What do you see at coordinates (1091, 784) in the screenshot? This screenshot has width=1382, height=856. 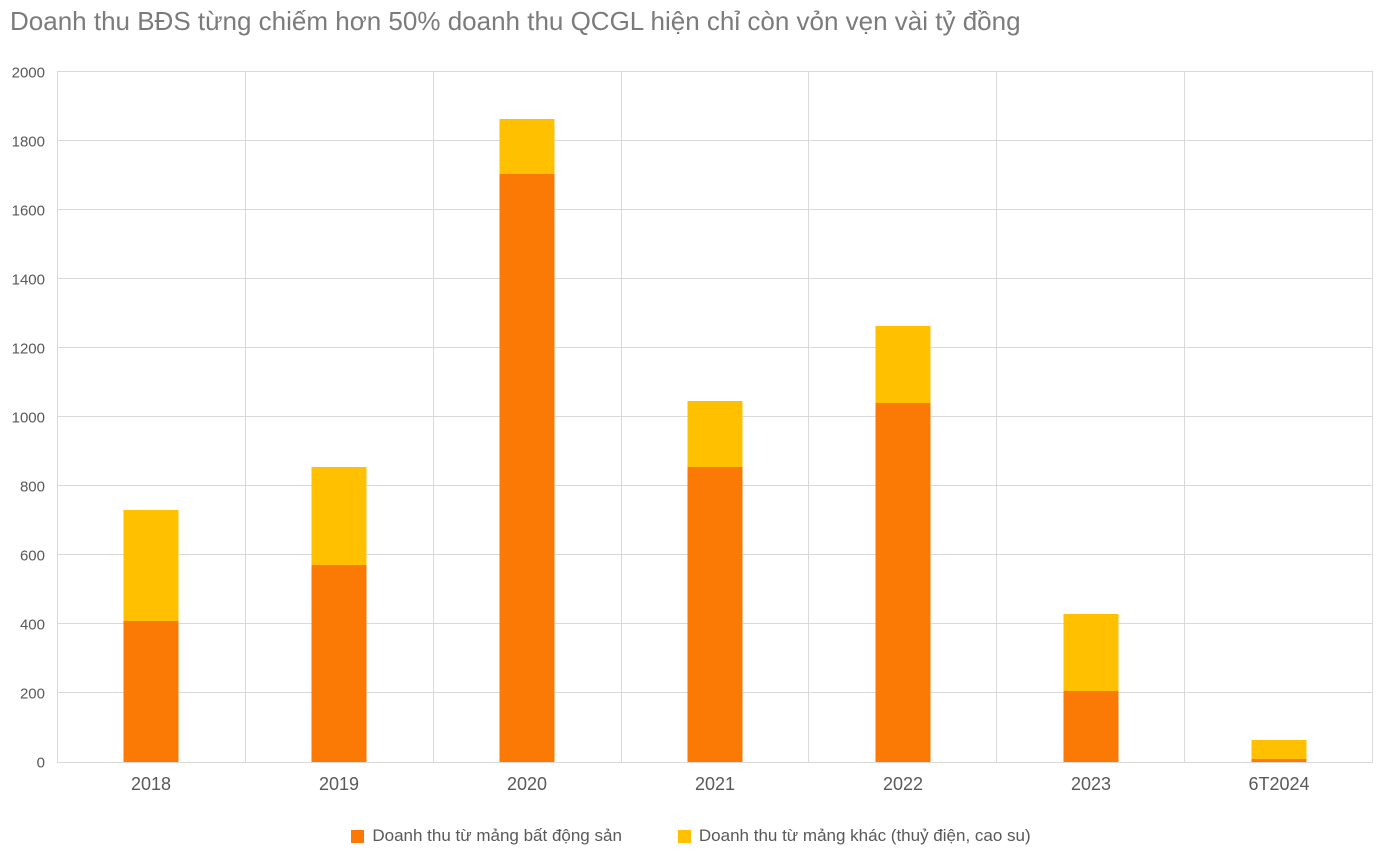 I see `x-tick-label: 2023` at bounding box center [1091, 784].